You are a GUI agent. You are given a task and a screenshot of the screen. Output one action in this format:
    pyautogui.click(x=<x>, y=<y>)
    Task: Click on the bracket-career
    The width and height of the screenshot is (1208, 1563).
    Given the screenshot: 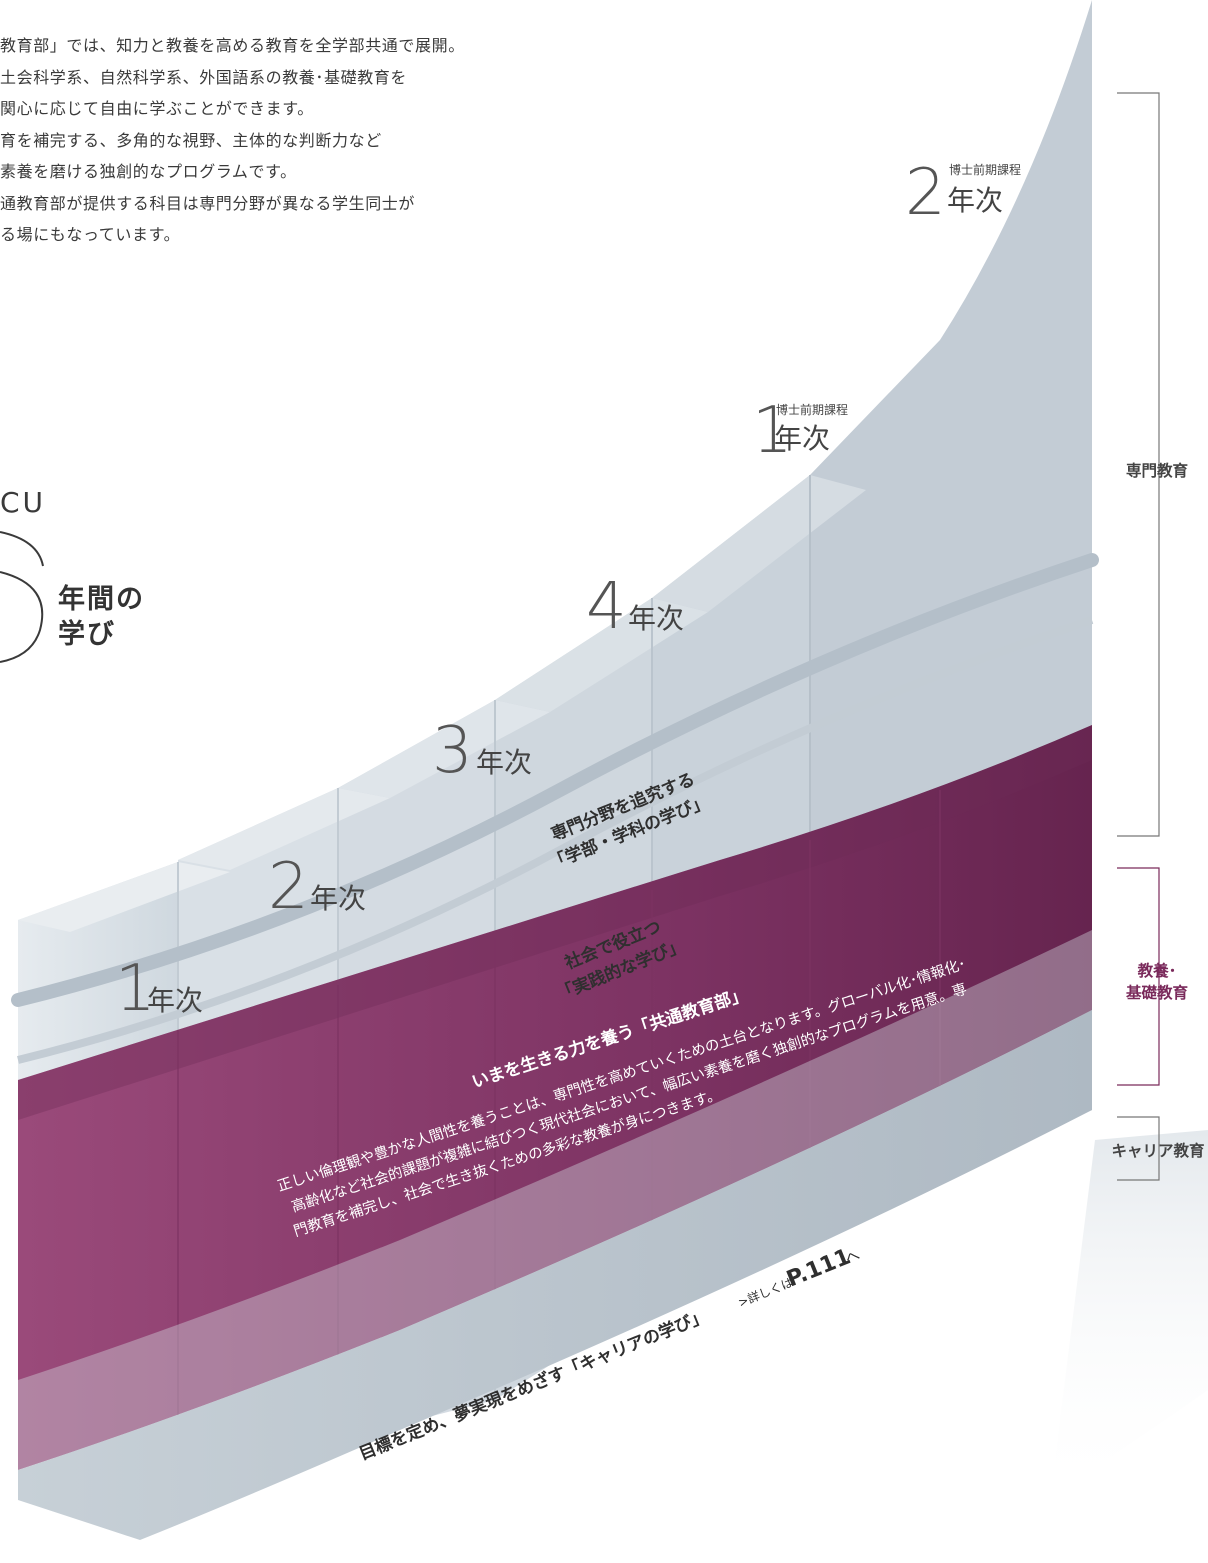 What is the action you would take?
    pyautogui.click(x=1138, y=1148)
    